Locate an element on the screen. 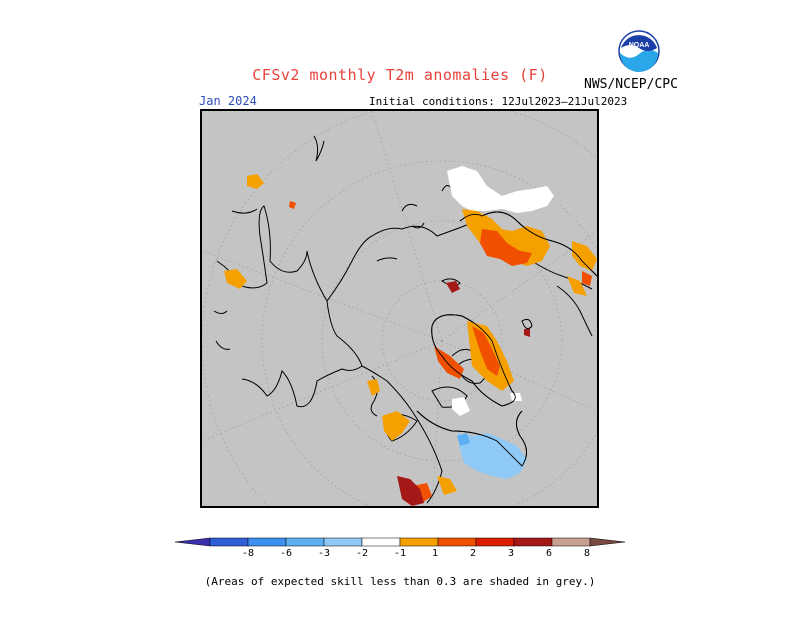 This screenshot has width=800, height=618. colorbar-tick-label: -1 is located at coordinates (400, 553).